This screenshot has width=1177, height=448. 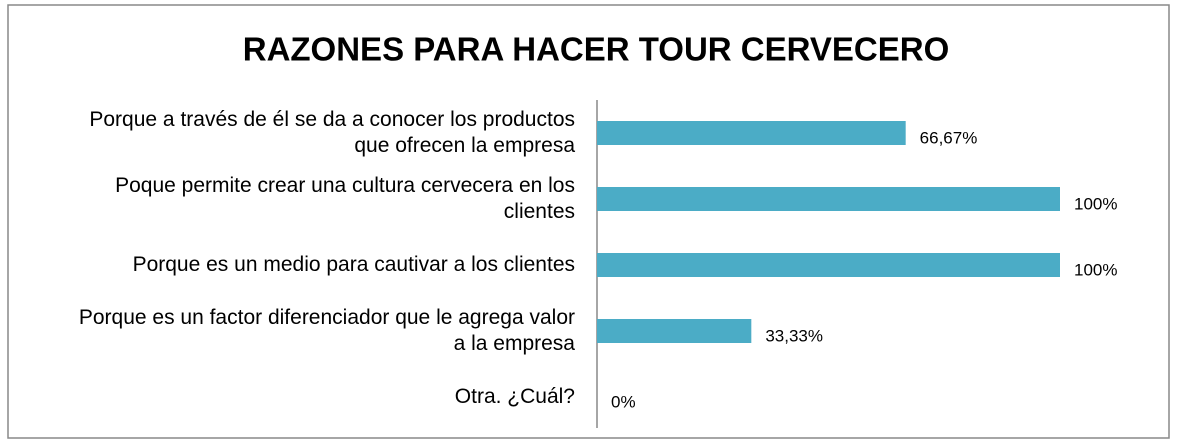 I want to click on chart-title: RAZONES PARA HACER TOUR CERVECERO, so click(x=596, y=49).